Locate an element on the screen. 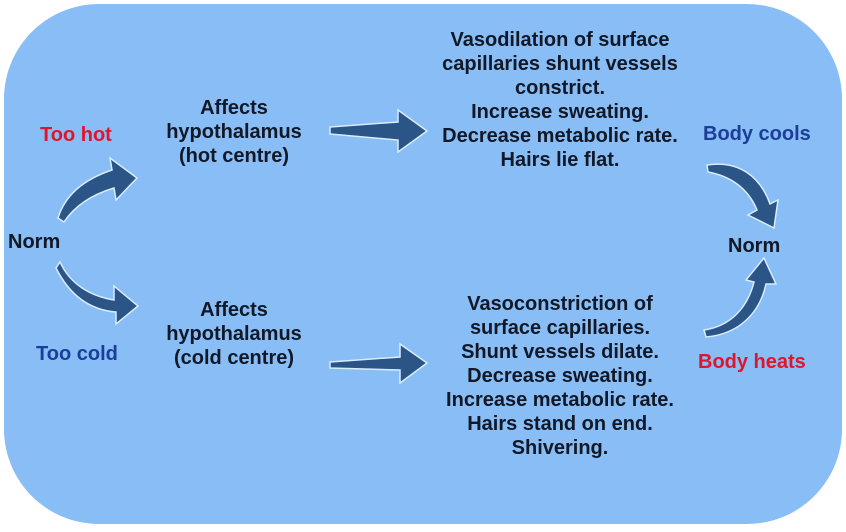 The width and height of the screenshot is (846, 532). text-line: Vasodilation of surface is located at coordinates (560, 40).